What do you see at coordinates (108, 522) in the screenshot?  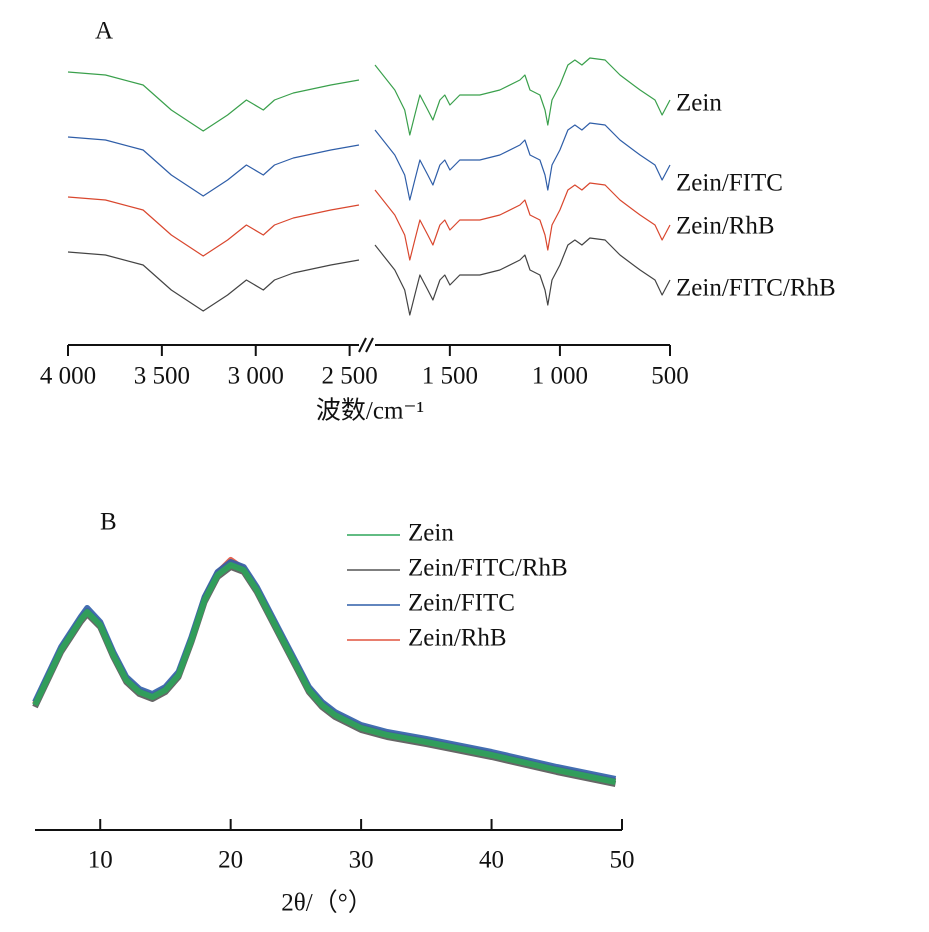 I see `panel-label: B` at bounding box center [108, 522].